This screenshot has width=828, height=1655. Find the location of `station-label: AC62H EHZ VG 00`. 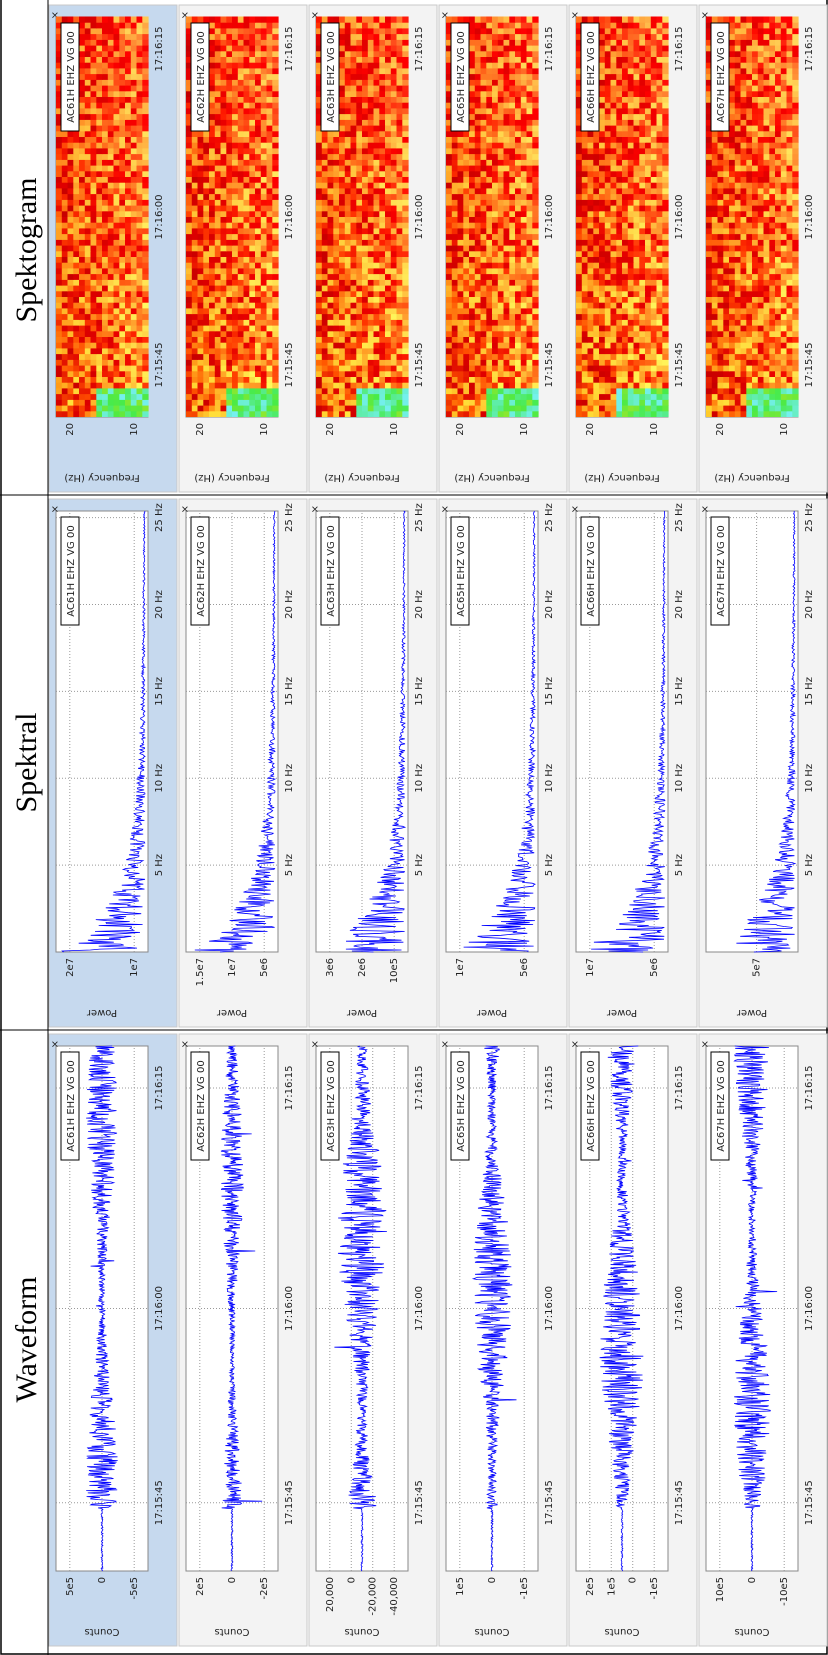

station-label: AC62H EHZ VG 00 is located at coordinates (201, 1105).